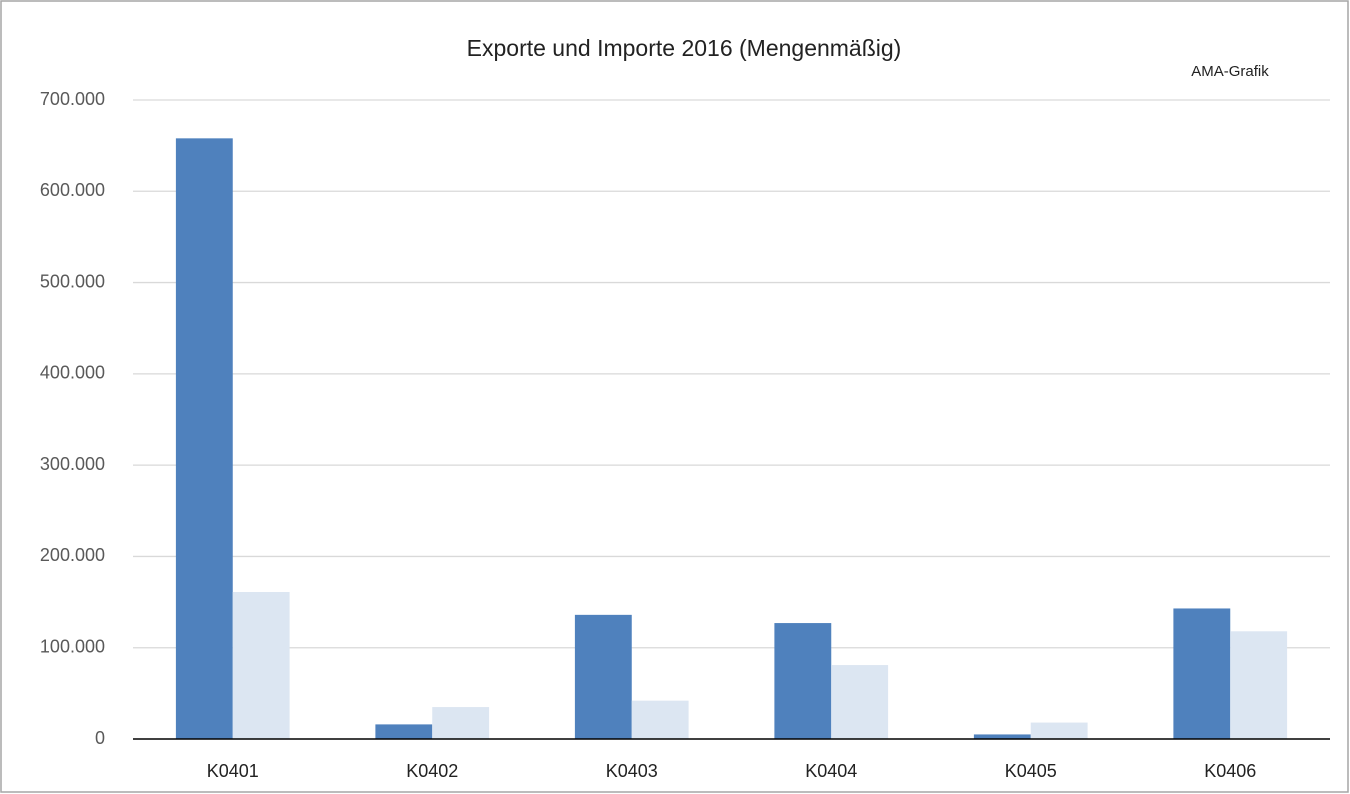  What do you see at coordinates (72, 281) in the screenshot?
I see `y-tick-label: 500.000` at bounding box center [72, 281].